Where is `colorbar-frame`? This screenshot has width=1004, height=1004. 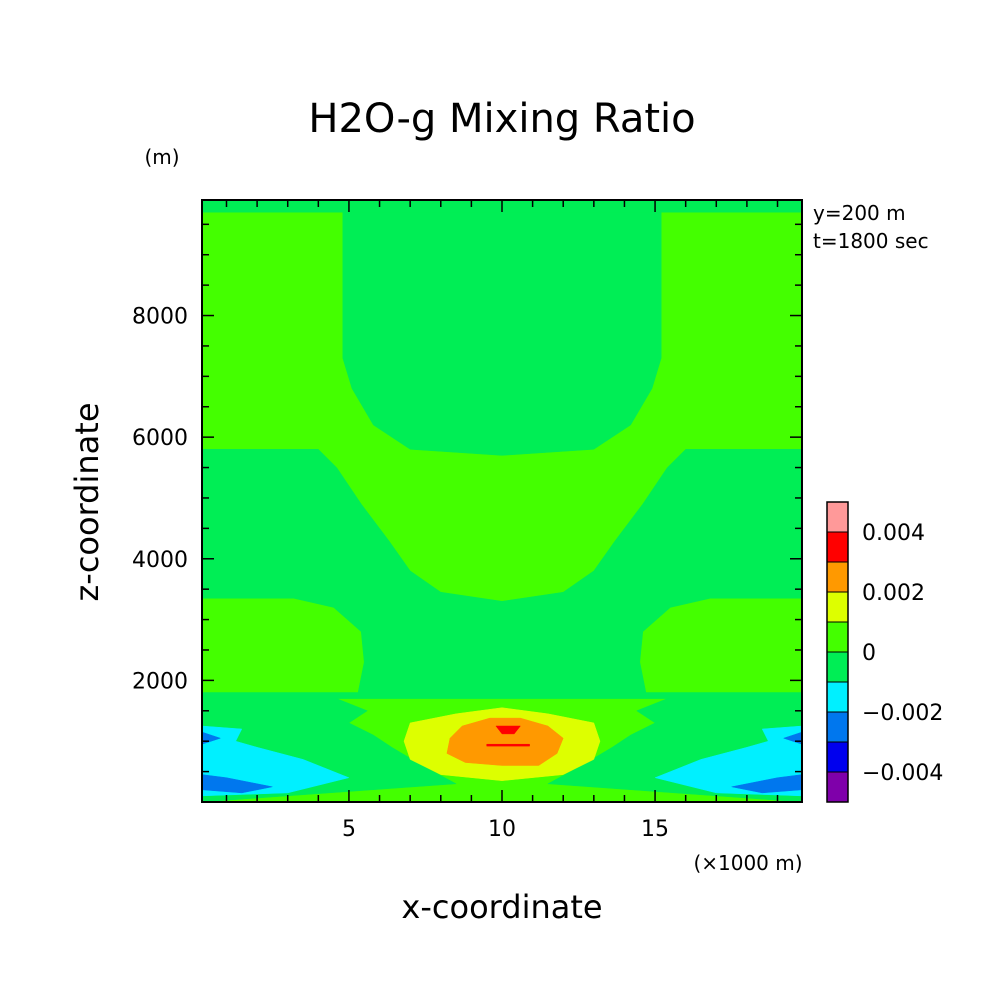
colorbar-frame is located at coordinates (837, 652).